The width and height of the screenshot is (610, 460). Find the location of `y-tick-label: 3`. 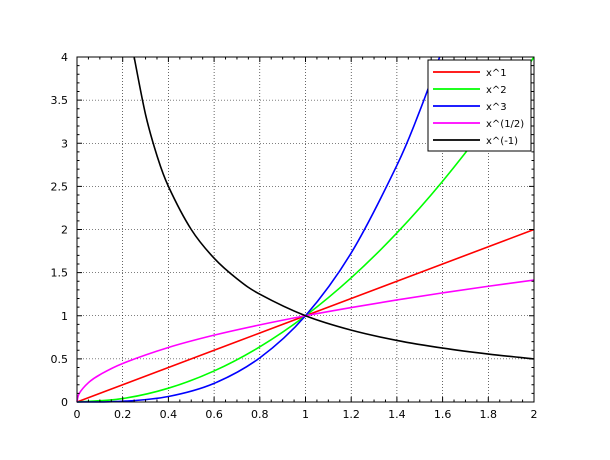

y-tick-label: 3 is located at coordinates (64, 143).